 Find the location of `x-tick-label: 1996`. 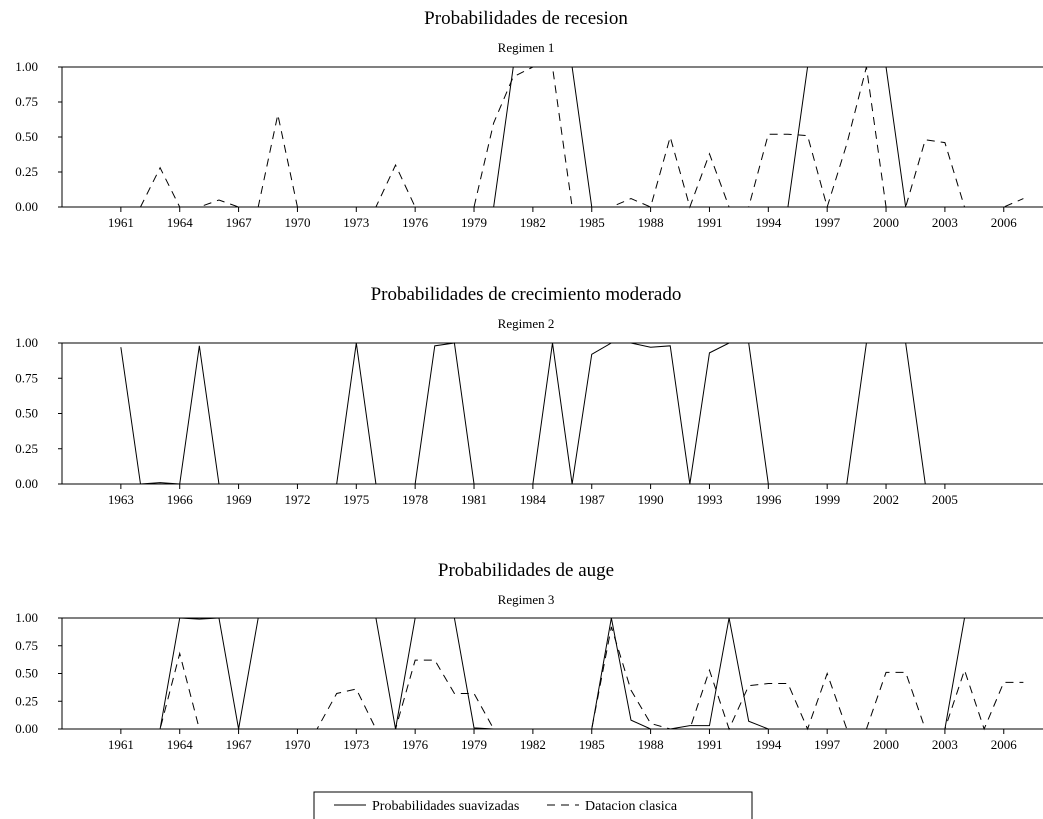

x-tick-label: 1996 is located at coordinates (768, 499).